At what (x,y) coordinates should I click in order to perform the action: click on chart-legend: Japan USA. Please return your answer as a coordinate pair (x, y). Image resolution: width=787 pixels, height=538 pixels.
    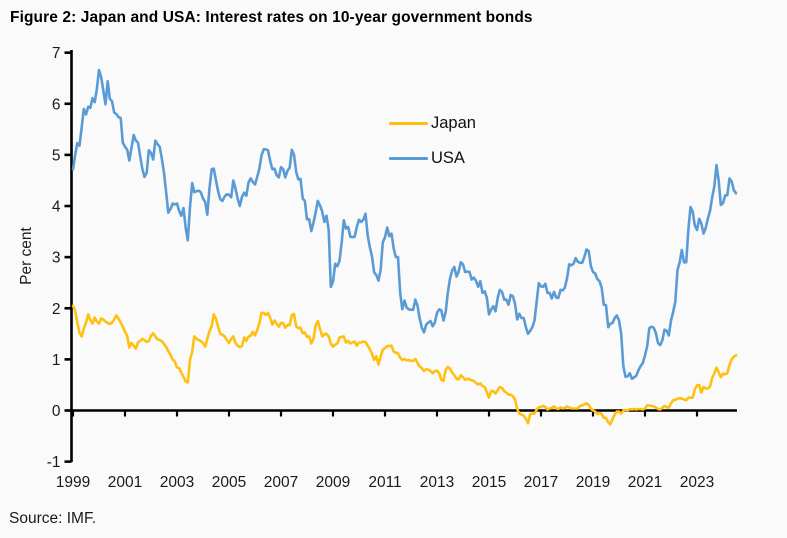
    Looking at the image, I should click on (464, 147).